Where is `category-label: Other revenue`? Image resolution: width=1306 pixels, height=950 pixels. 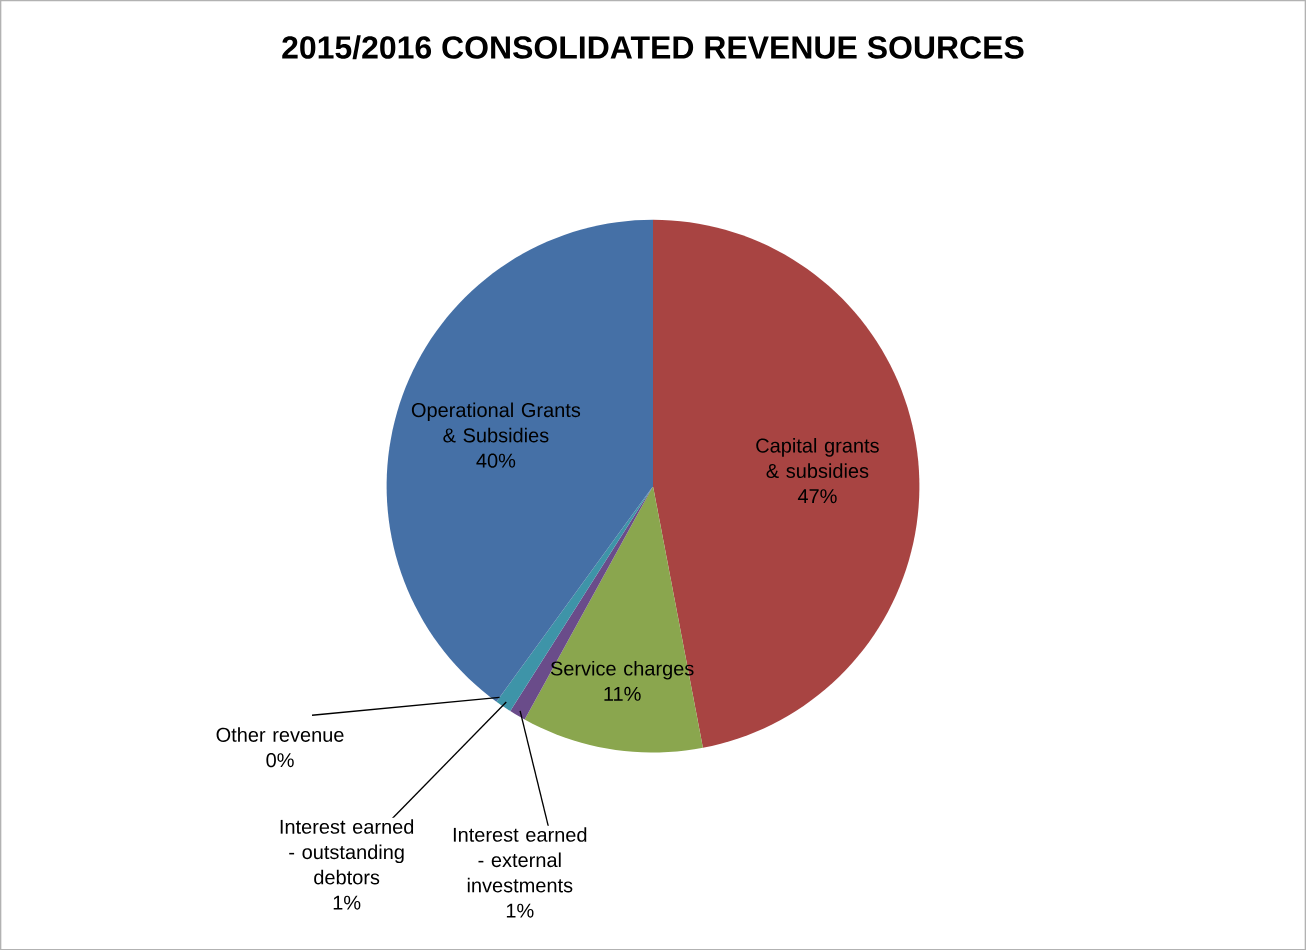 category-label: Other revenue is located at coordinates (280, 734).